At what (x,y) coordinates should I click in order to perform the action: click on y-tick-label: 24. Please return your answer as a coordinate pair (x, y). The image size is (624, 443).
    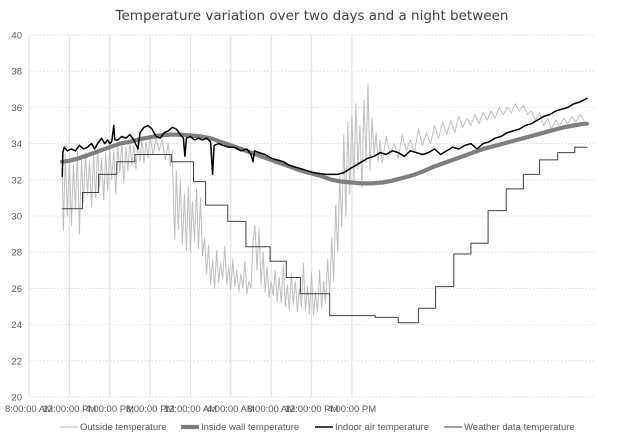
    Looking at the image, I should click on (16, 325).